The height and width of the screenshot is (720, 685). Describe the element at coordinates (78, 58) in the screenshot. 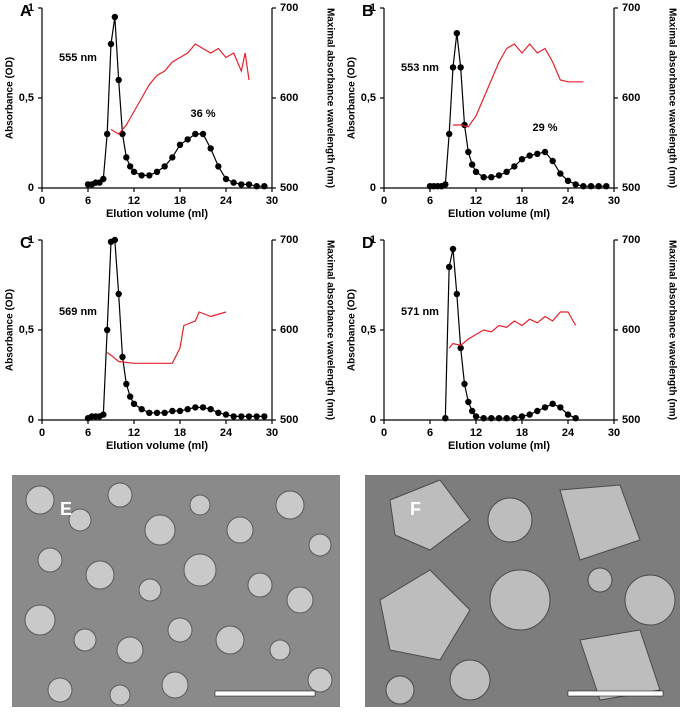

I see `annotation: 555 nm` at that location.